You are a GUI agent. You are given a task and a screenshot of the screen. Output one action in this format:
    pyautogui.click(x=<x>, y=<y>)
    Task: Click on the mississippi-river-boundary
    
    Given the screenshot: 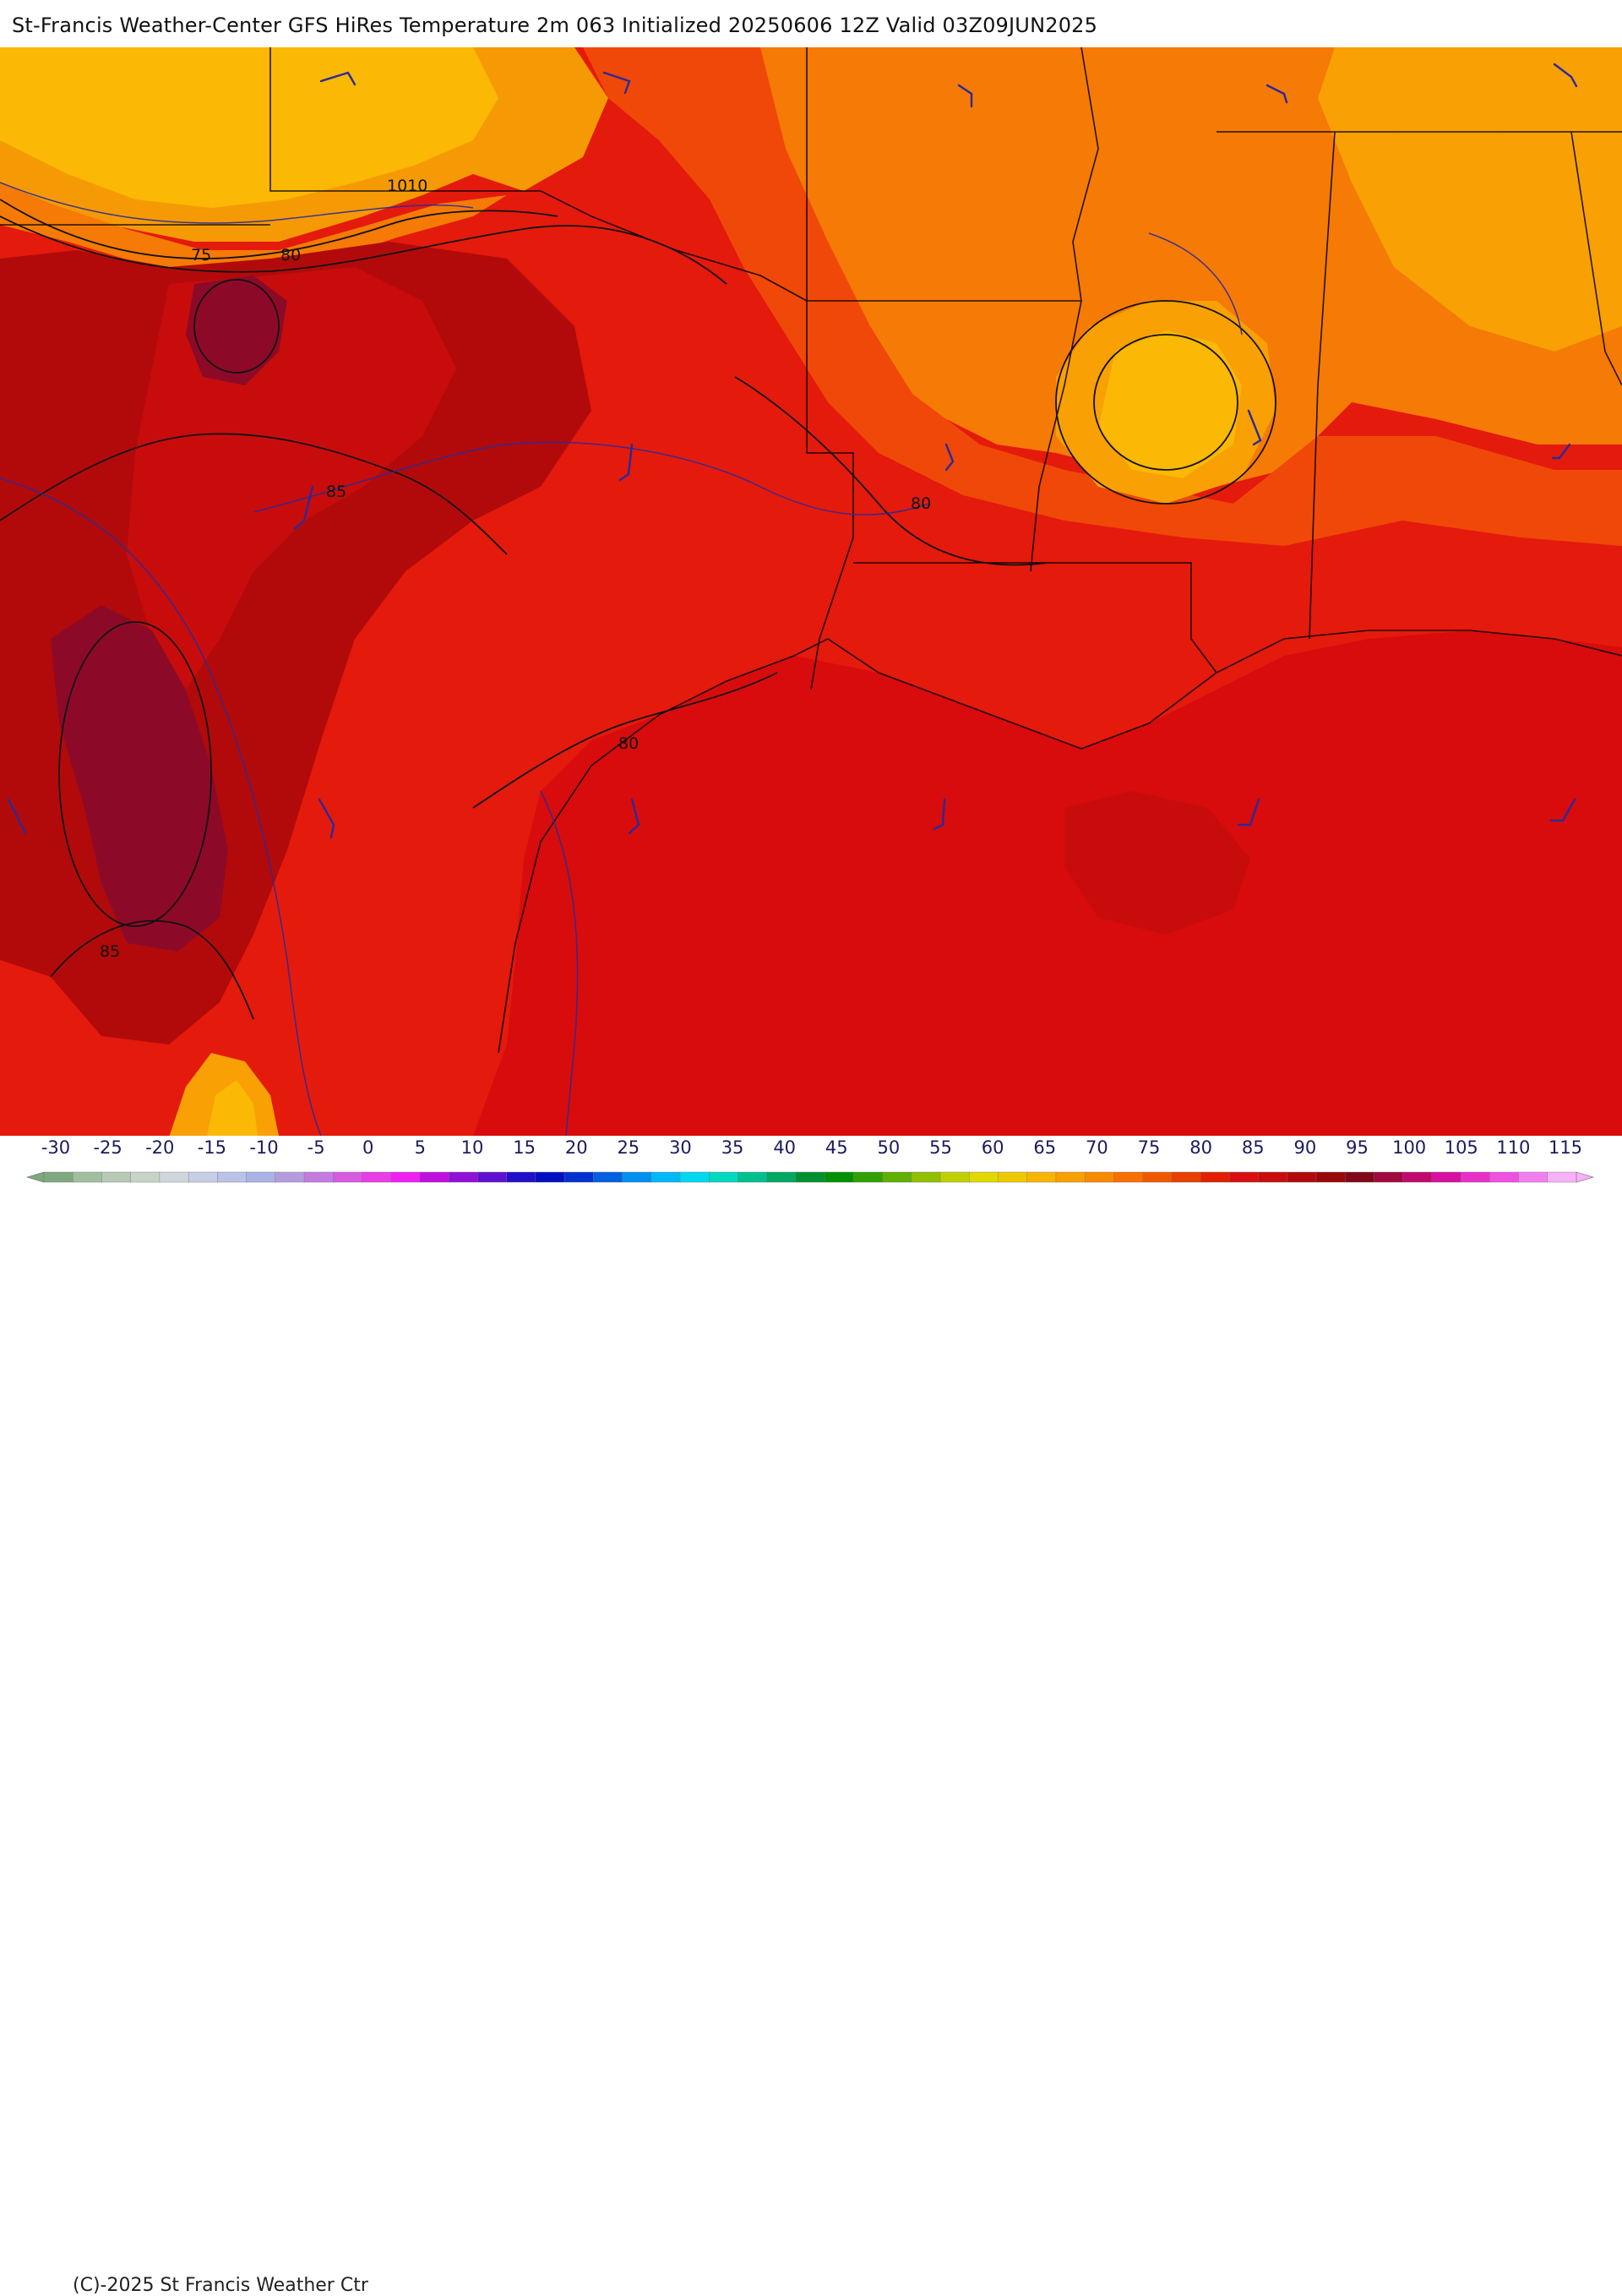 What is the action you would take?
    pyautogui.click(x=1065, y=309)
    